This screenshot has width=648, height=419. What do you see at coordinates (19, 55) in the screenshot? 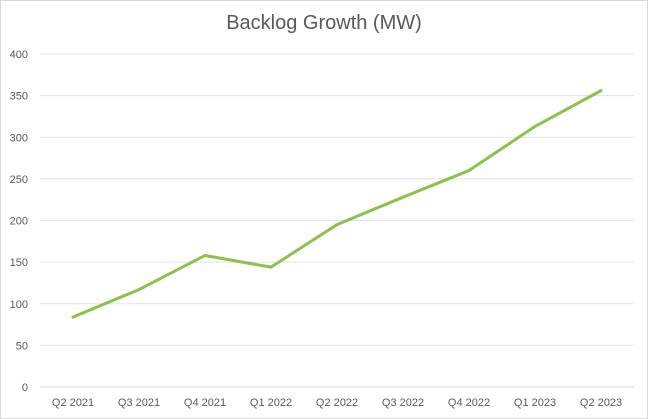
I see `y-tick-label: 400` at bounding box center [19, 55].